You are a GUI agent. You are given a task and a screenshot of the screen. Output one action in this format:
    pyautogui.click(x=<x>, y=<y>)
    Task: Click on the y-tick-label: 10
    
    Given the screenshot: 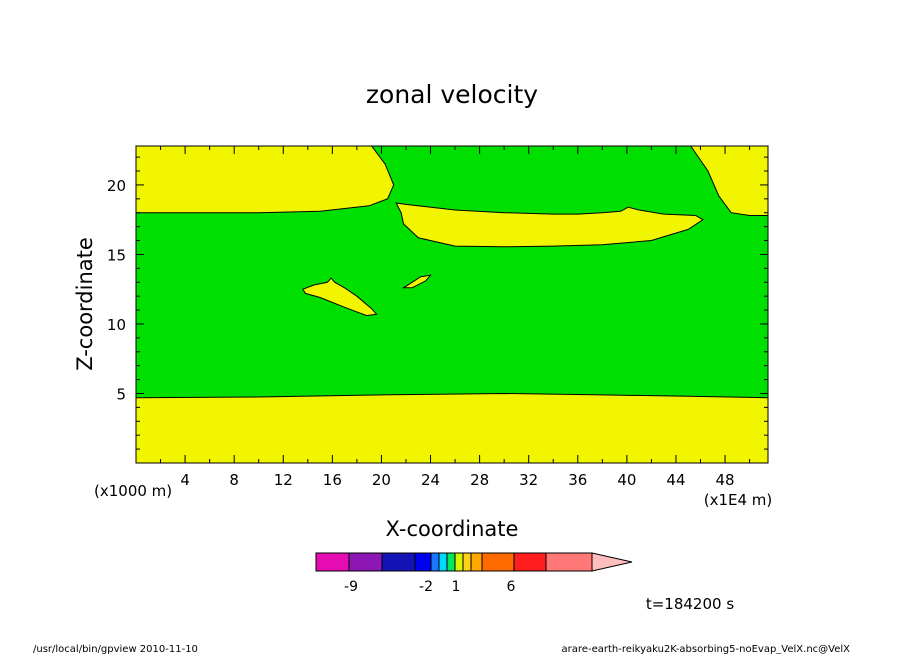 What is the action you would take?
    pyautogui.click(x=116, y=325)
    